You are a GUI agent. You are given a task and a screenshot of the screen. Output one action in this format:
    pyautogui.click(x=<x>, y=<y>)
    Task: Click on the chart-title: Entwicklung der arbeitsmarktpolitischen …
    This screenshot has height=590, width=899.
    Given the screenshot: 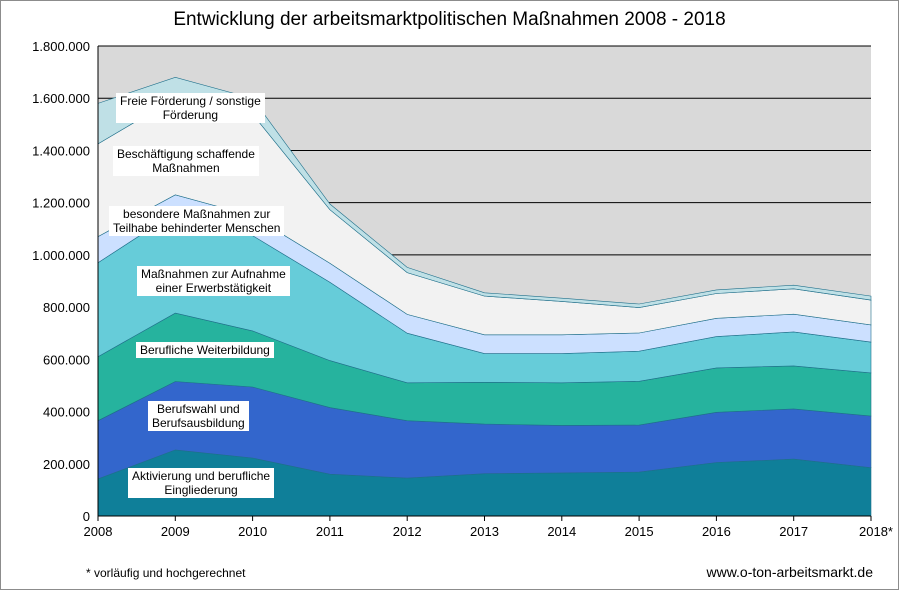 What is the action you would take?
    pyautogui.click(x=449, y=19)
    